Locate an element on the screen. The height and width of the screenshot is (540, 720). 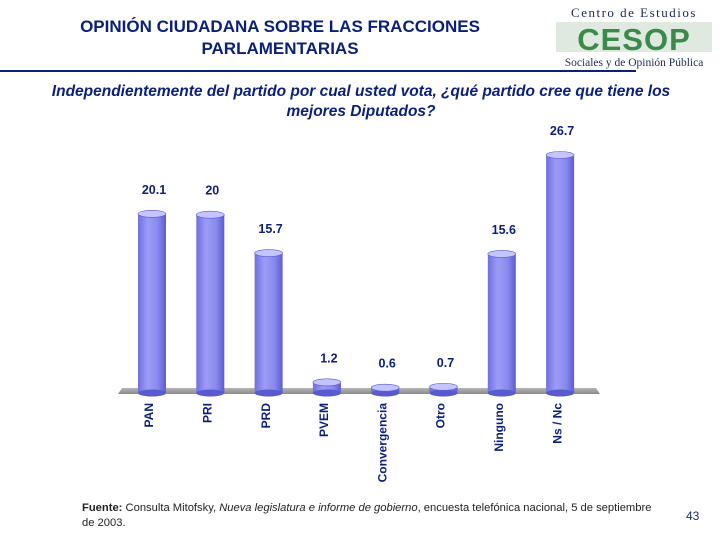
value-label: 0.7 is located at coordinates (445, 363).